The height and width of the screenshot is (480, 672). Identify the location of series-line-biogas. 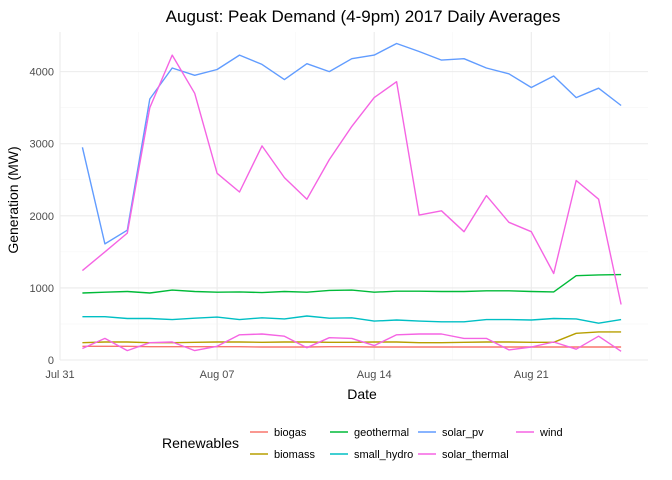
(352, 346).